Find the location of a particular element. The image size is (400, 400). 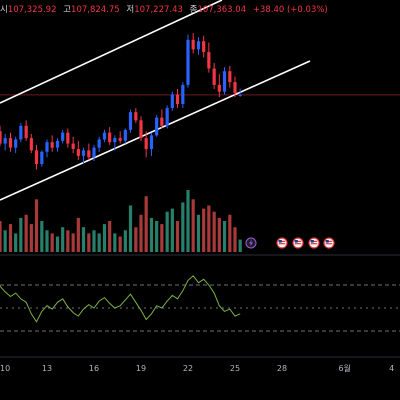

x-tick-label: 4 is located at coordinates (391, 368).